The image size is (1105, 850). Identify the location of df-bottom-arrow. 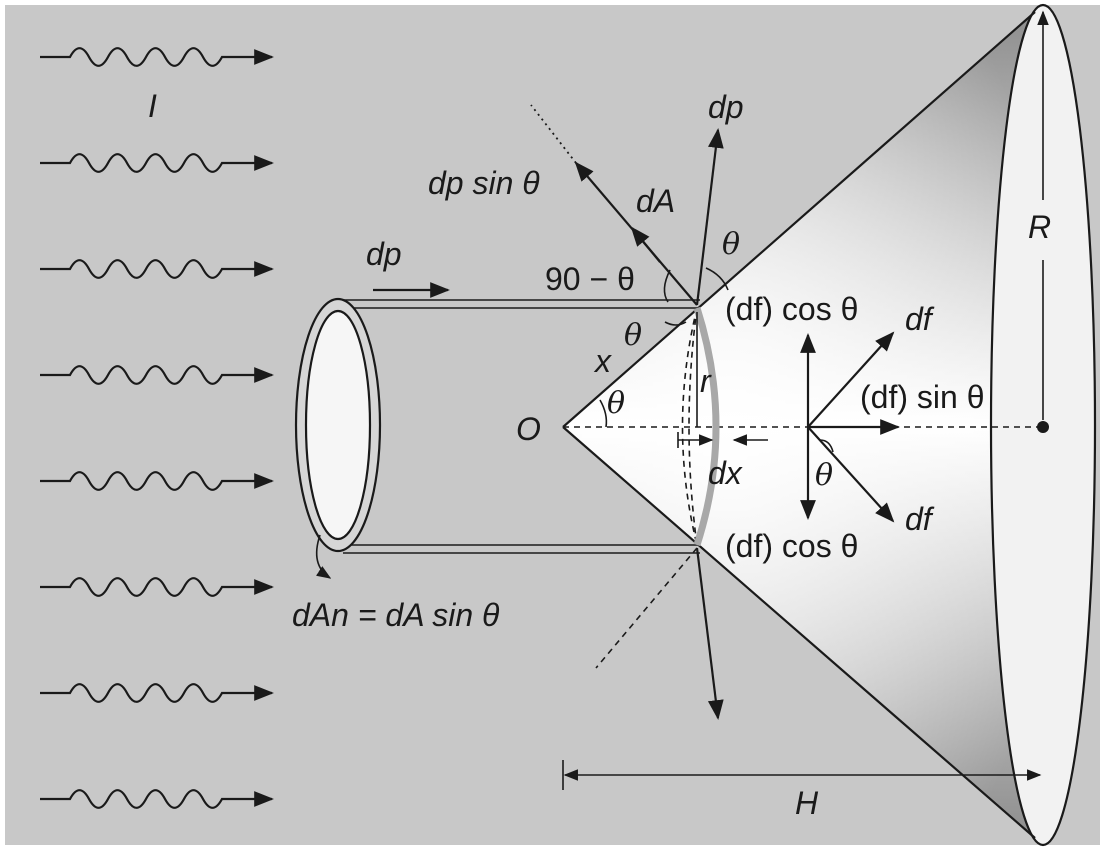
(851, 474).